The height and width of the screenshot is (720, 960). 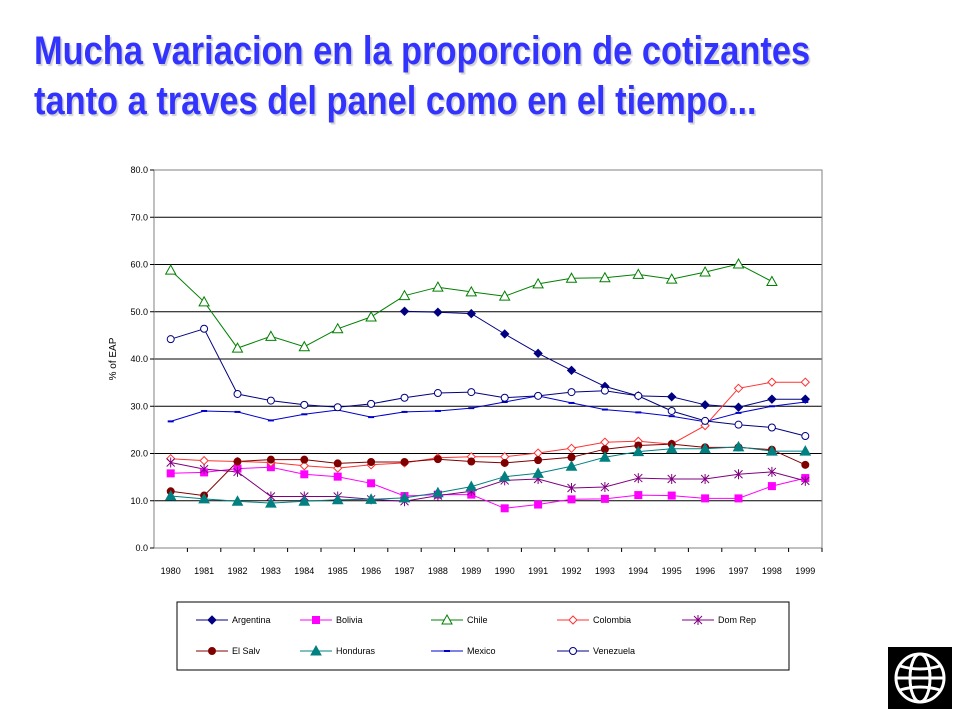 I want to click on series-line-honduras, so click(x=488, y=475).